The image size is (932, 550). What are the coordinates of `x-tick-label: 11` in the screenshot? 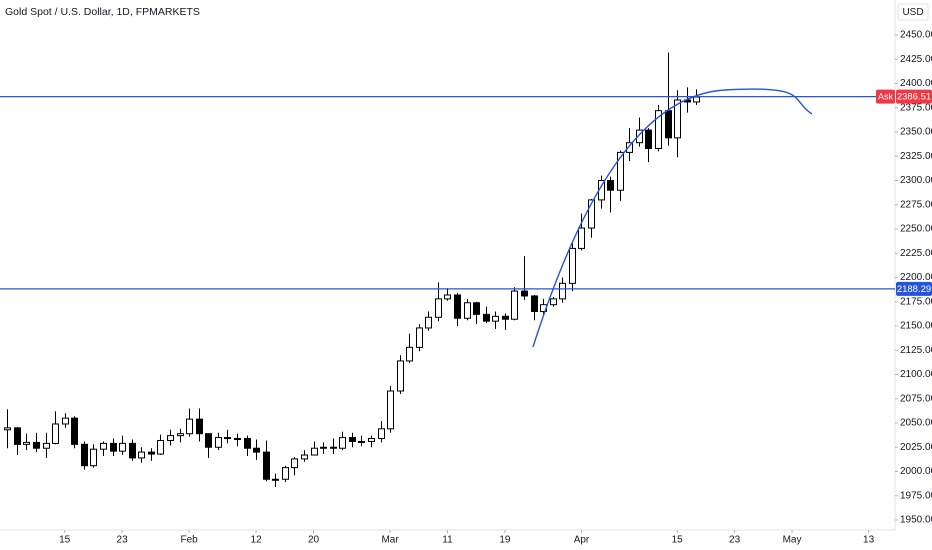 It's located at (447, 540).